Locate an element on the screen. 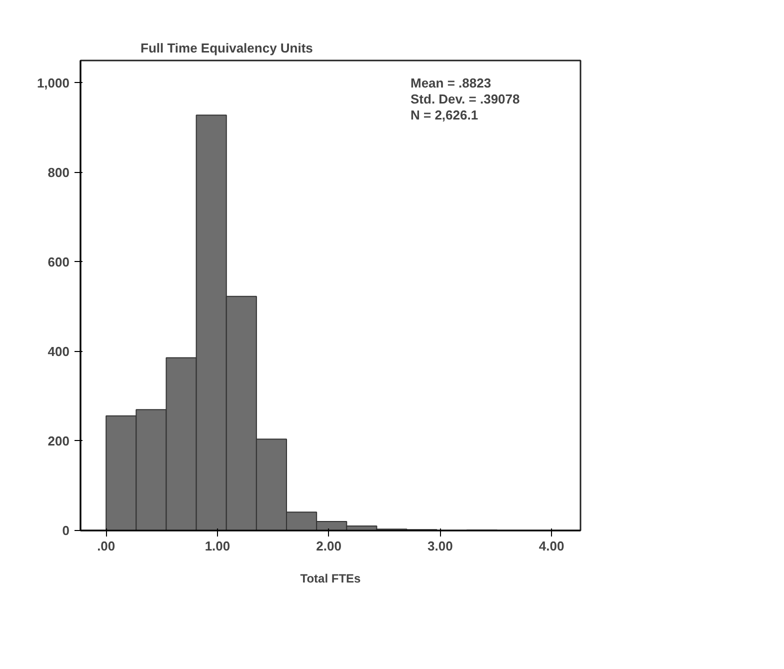  x-tick-label: 1.00 is located at coordinates (217, 546).